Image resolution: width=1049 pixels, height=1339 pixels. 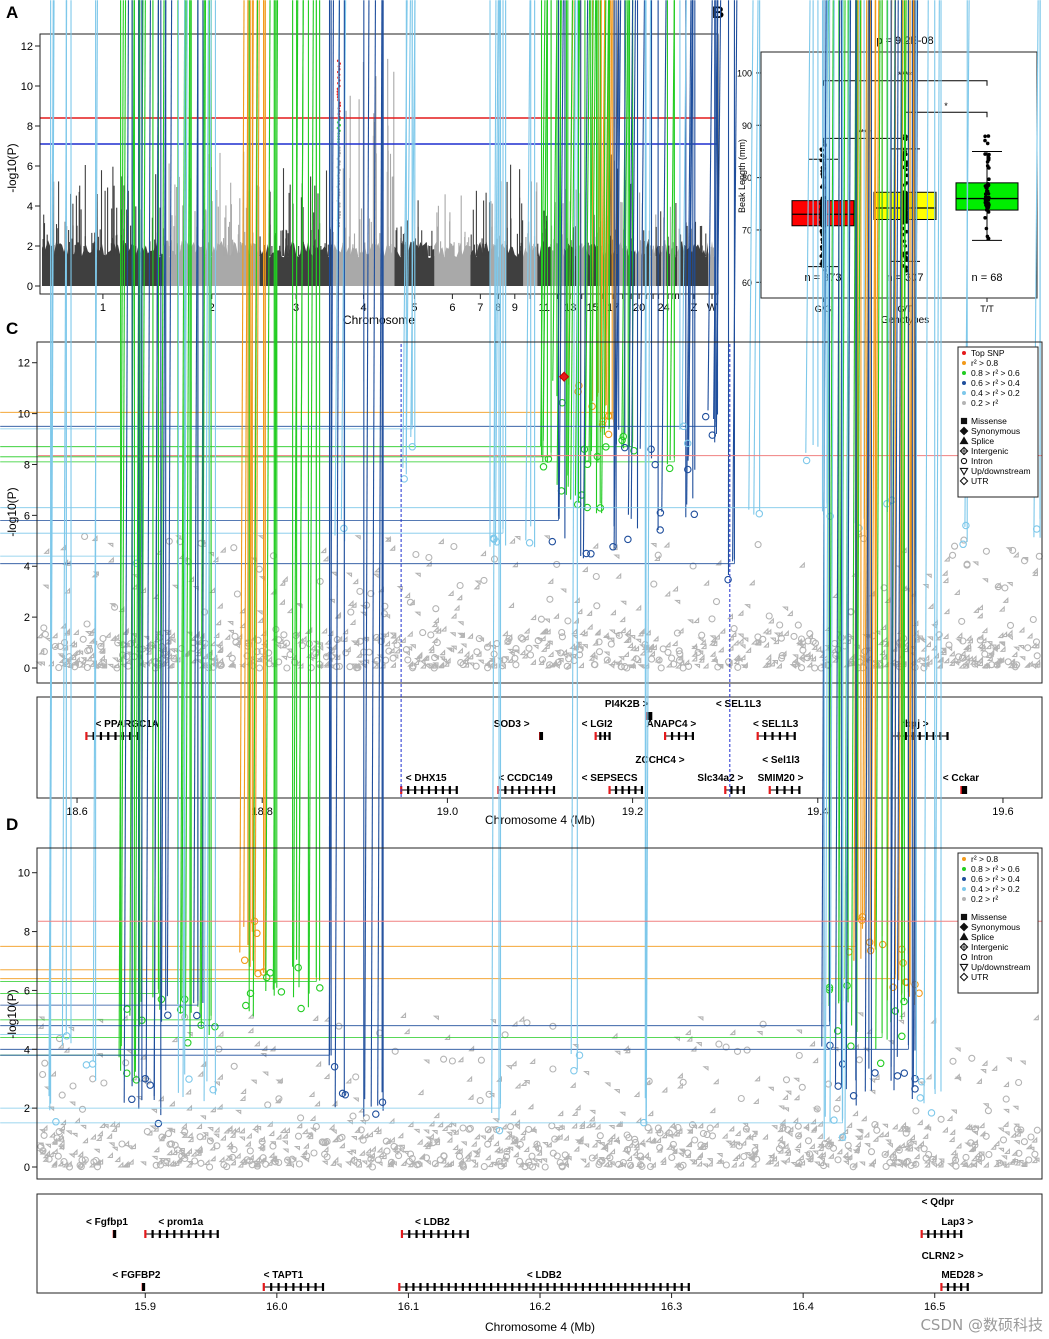 What do you see at coordinates (739, 704) in the screenshot?
I see `gene-label: < SEL1L3` at bounding box center [739, 704].